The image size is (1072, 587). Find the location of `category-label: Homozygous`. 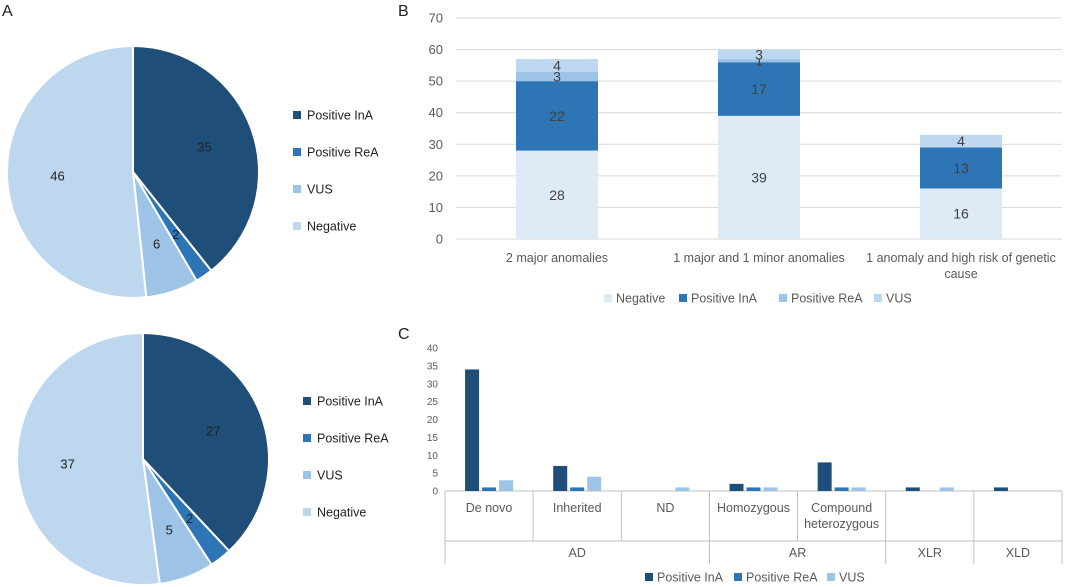

category-label: Homozygous is located at coordinates (753, 508).